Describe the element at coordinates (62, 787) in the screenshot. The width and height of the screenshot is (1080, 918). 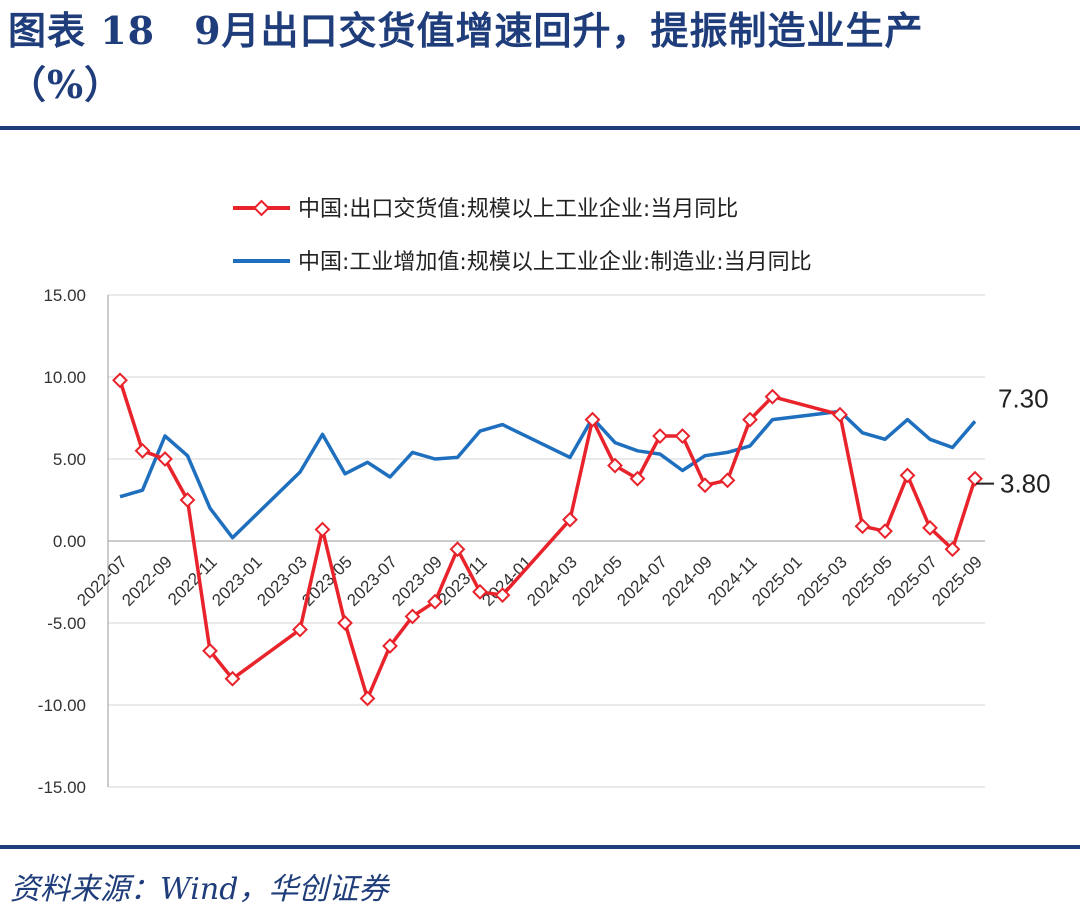
I see `y-tick-label: -15.00` at that location.